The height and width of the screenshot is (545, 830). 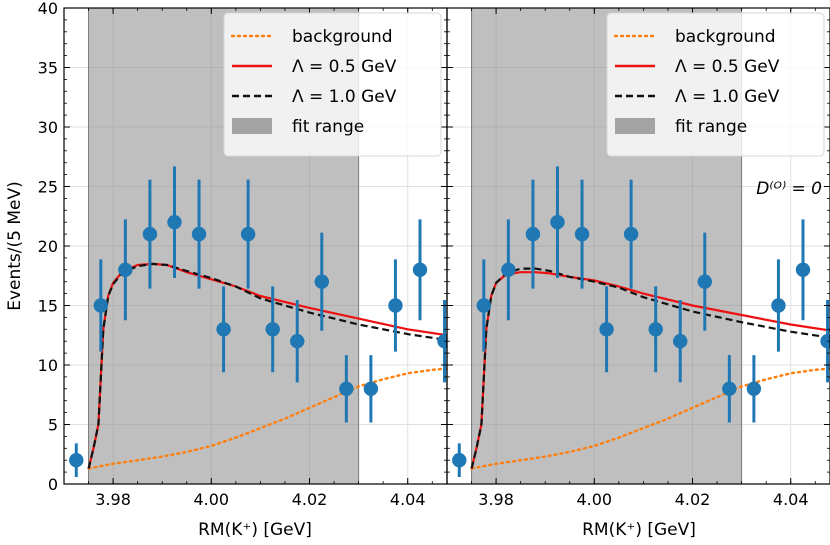 I want to click on annotation-right: D⁽ᴼ⁾ = 0, so click(x=789, y=189).